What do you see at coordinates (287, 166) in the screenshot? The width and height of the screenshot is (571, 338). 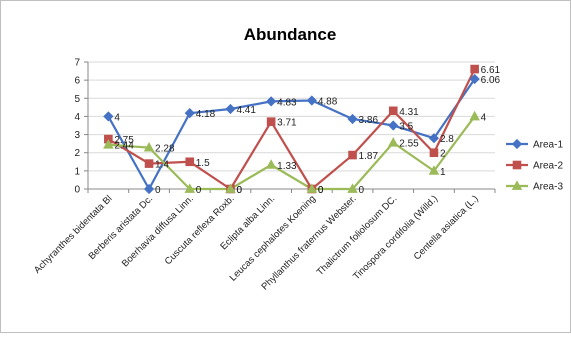 I see `data-label-area-3: 1.33` at bounding box center [287, 166].